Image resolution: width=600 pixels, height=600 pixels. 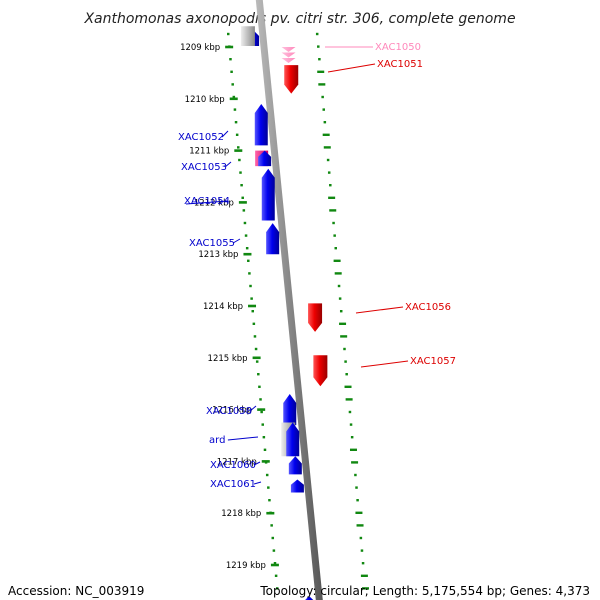 What do you see at coordinates (342, 311) in the screenshot?
I see `outer-cds-ring` at bounding box center [342, 311].